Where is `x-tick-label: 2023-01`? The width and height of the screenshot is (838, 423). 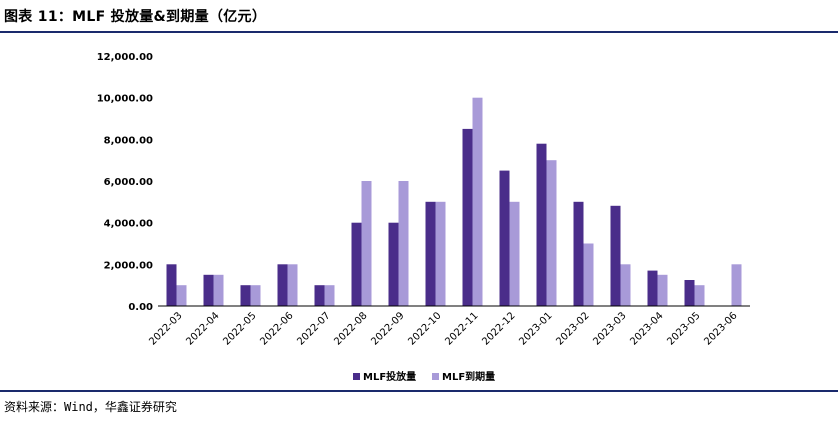
x-tick-label: 2023-01 is located at coordinates (535, 328).